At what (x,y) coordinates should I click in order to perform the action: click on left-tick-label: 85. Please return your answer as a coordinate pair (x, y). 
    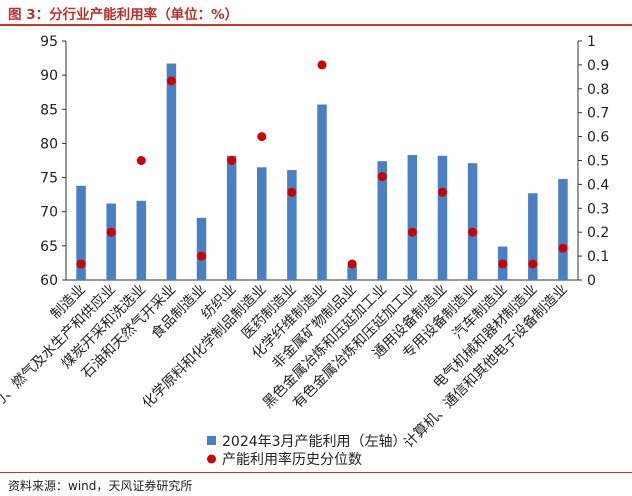
    Looking at the image, I should click on (49, 110).